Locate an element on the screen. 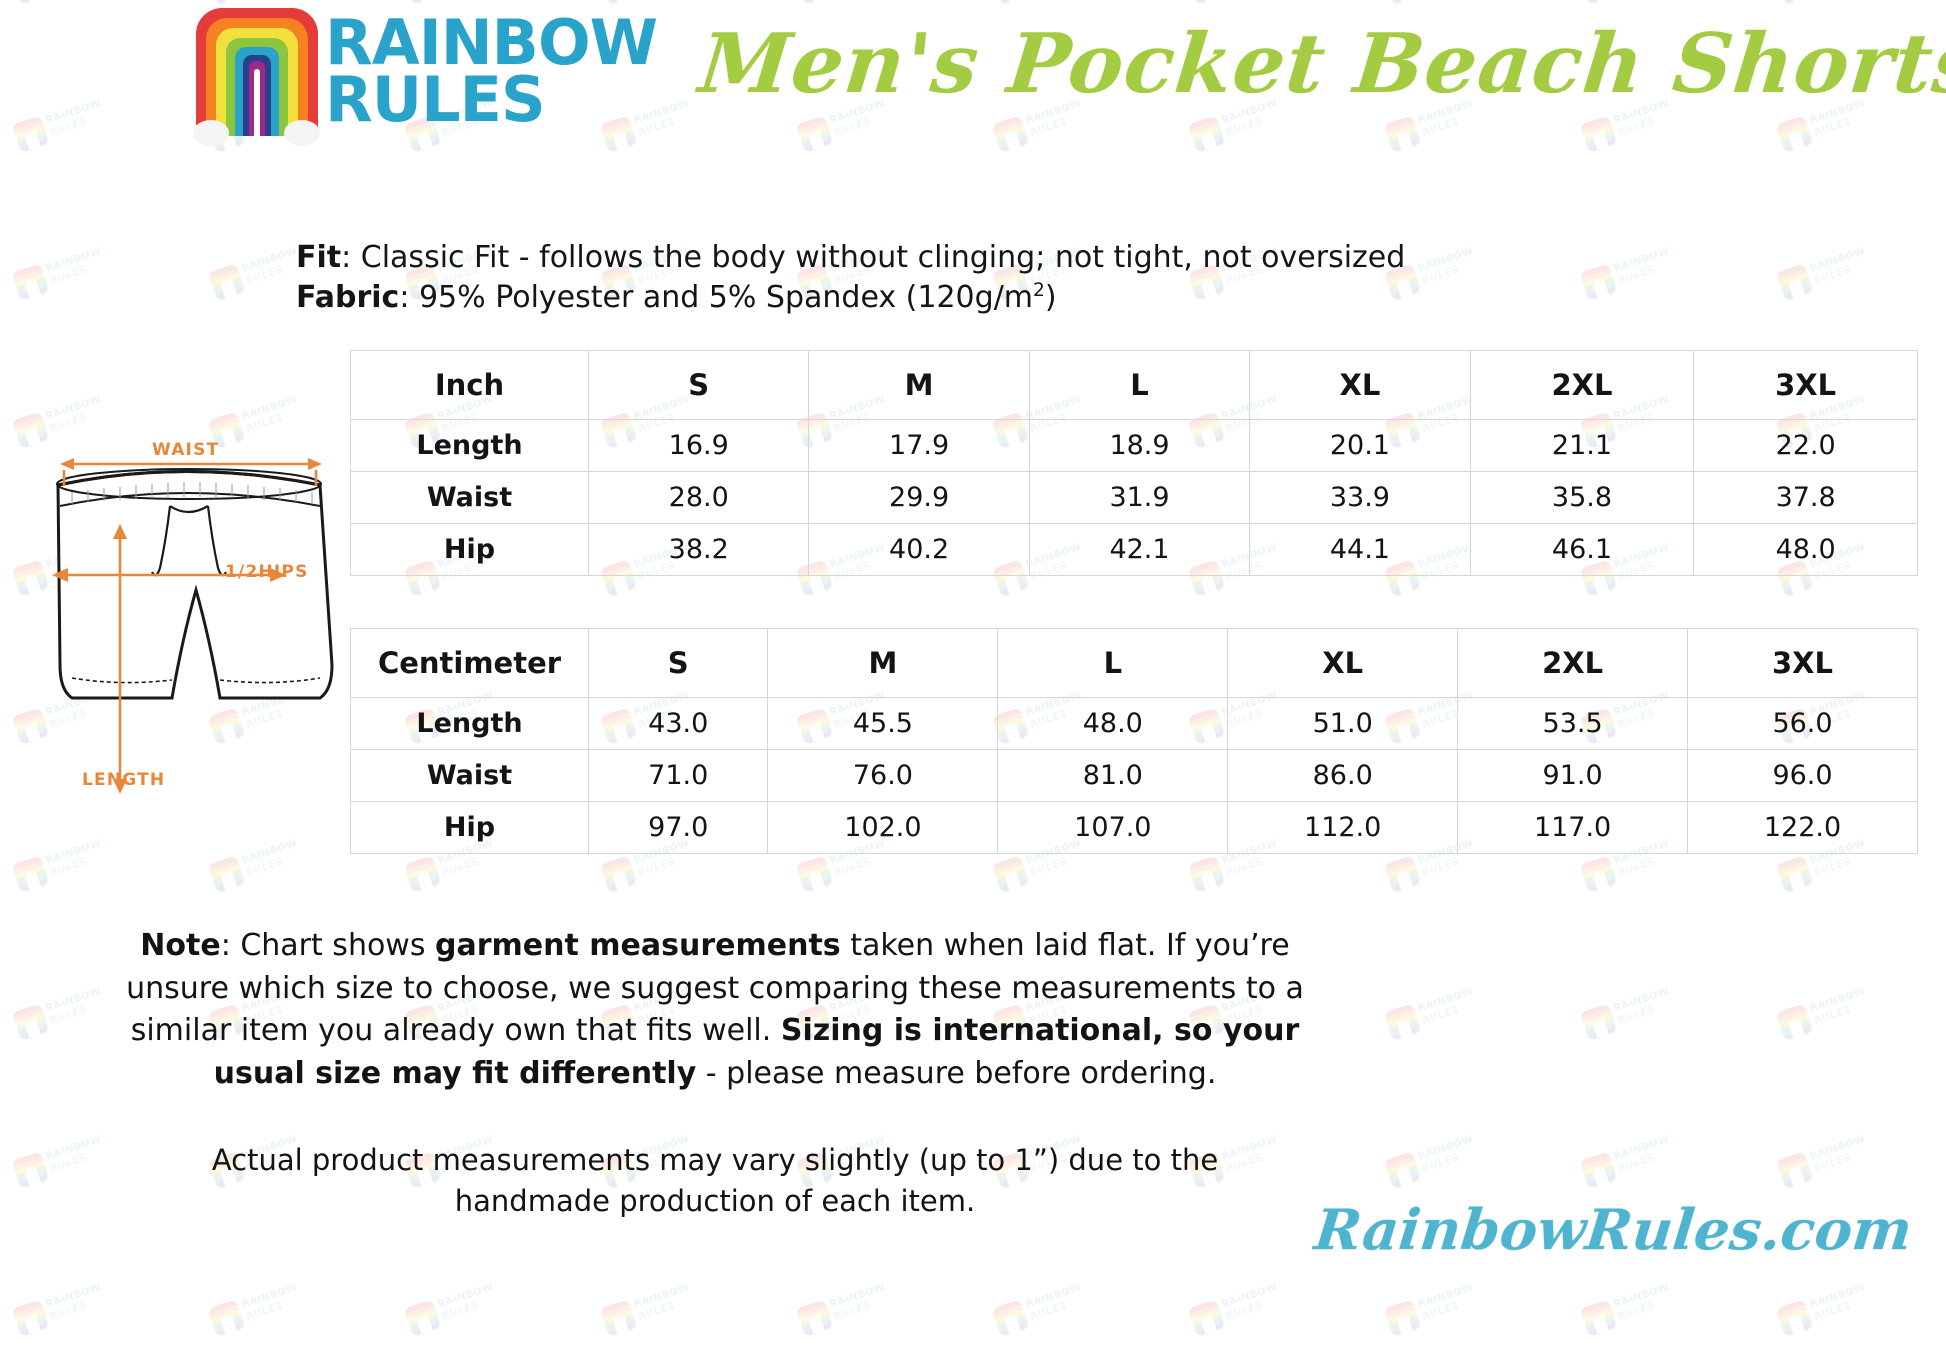 The image size is (1946, 1362). table-cell: 38.2 is located at coordinates (698, 549).